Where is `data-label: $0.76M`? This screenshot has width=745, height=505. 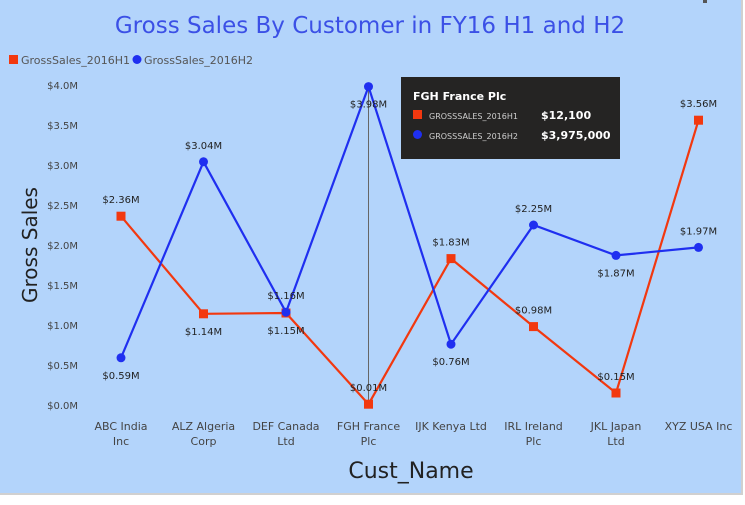
data-label: $0.76M is located at coordinates (450, 362).